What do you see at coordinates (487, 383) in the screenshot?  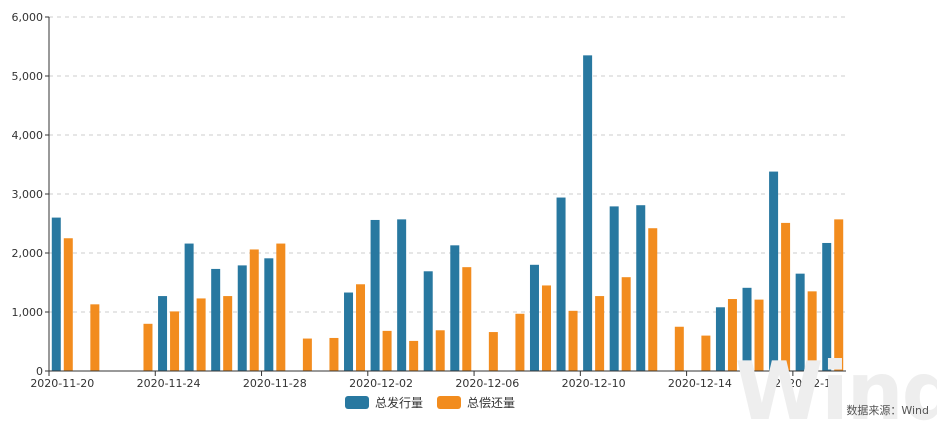 I see `x-tick-label: 2020-12-06` at bounding box center [487, 383].